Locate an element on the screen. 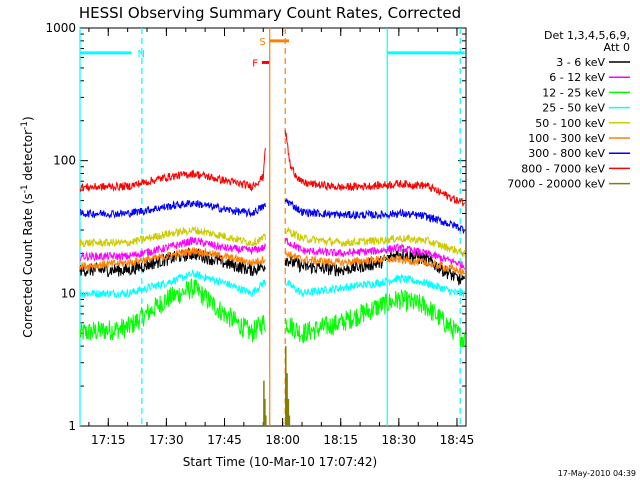  x-axis-label: Start Time (10-Mar-10 17:07:42) is located at coordinates (280, 462).